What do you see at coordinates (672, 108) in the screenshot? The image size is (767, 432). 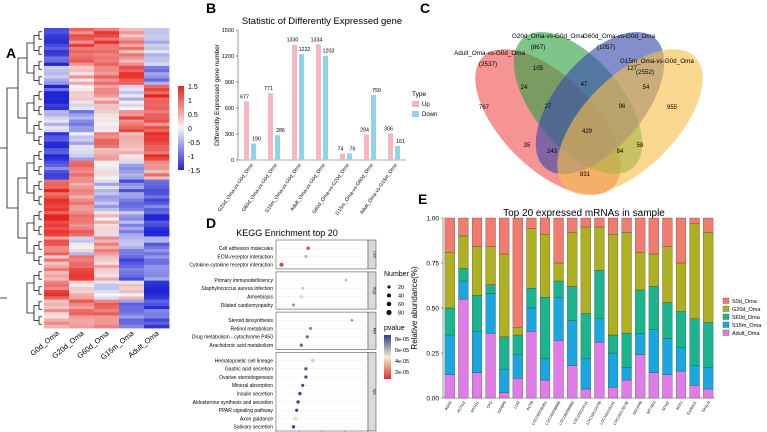 I see `venn-region-count: 955` at bounding box center [672, 108].